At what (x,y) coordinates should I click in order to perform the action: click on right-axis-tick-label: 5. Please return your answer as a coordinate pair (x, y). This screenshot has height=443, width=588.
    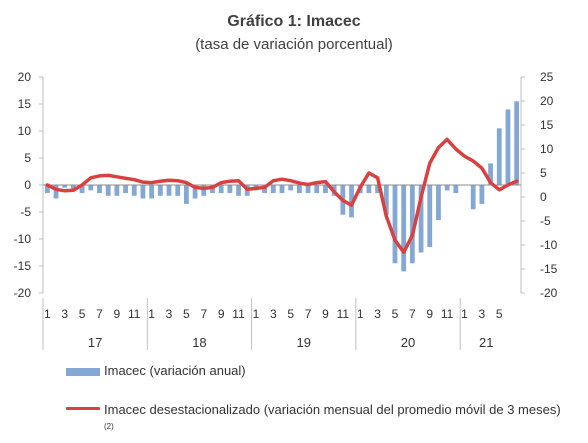
    Looking at the image, I should click on (543, 173).